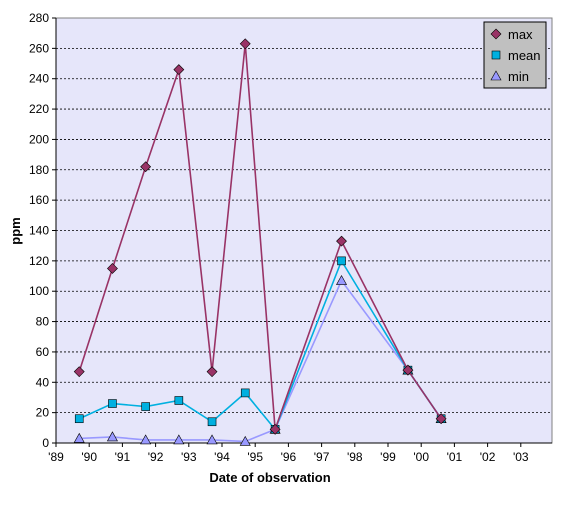 The width and height of the screenshot is (565, 506). I want to click on x-tick-label: '00, so click(421, 457).